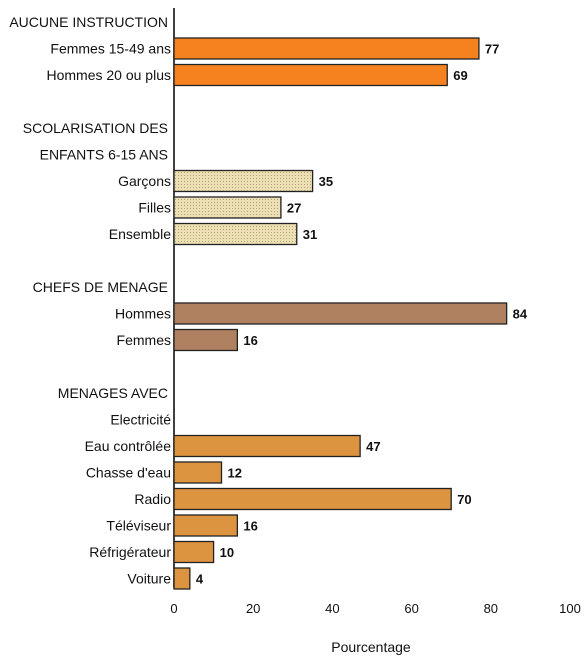 The height and width of the screenshot is (660, 584). What do you see at coordinates (144, 340) in the screenshot?
I see `bar-label: Femmes` at bounding box center [144, 340].